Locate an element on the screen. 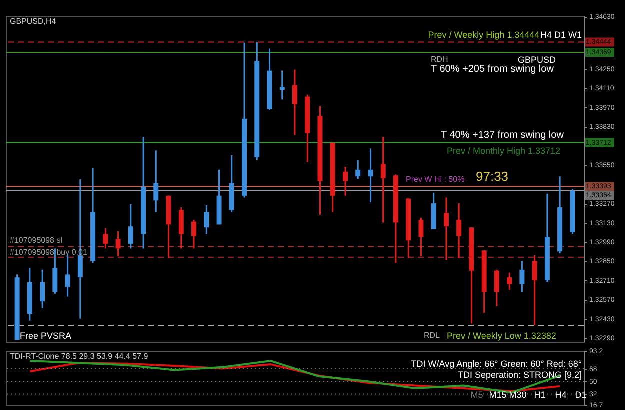 The width and height of the screenshot is (625, 410). annotation: Prev / Weekly High 1.34444 is located at coordinates (484, 35).